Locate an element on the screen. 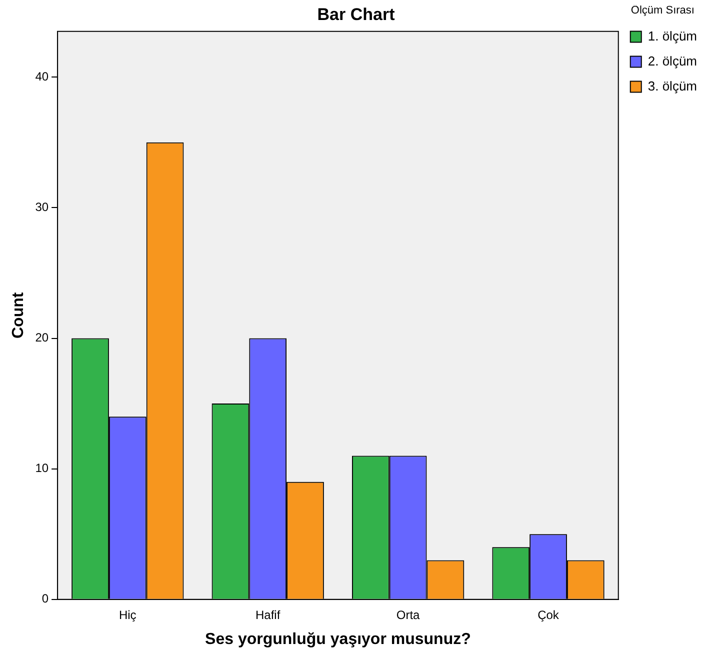 The height and width of the screenshot is (663, 712). legend-label: 3. ölçüm is located at coordinates (673, 86).